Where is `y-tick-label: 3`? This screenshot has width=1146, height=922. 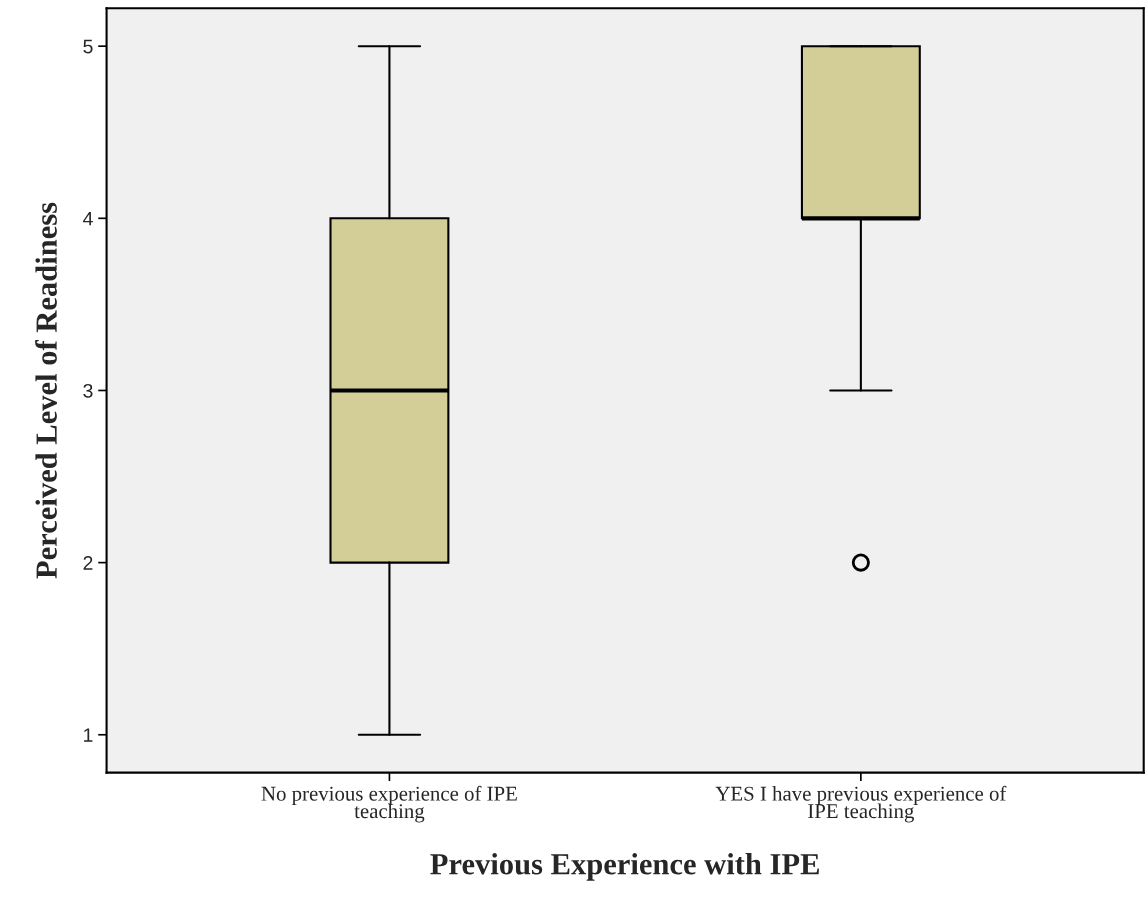
y-tick-label: 3 is located at coordinates (88, 390).